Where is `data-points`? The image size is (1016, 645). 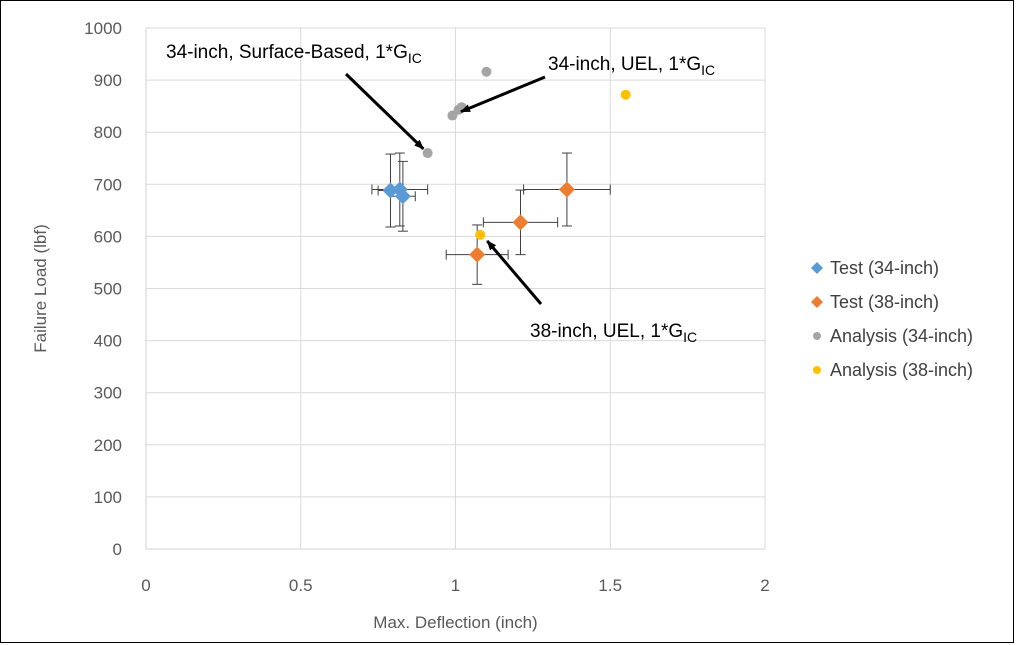
data-points is located at coordinates (506, 164).